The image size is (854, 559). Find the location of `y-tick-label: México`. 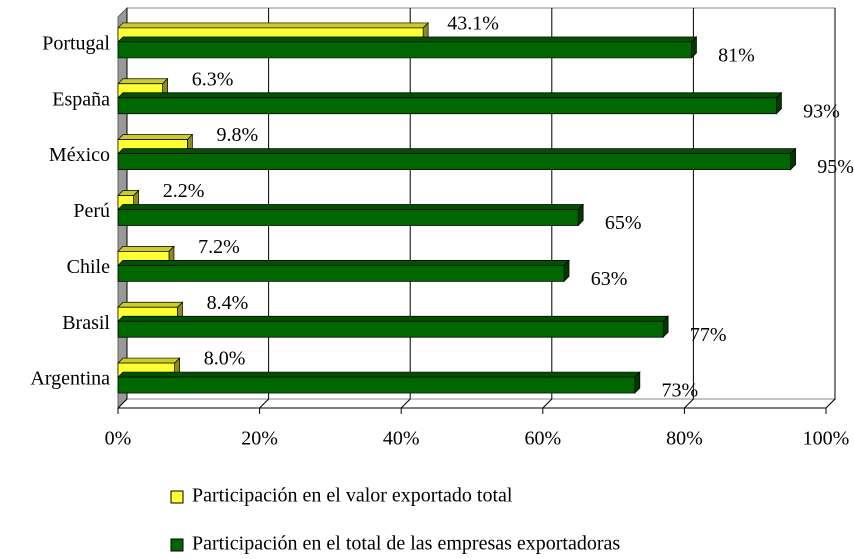

y-tick-label: México is located at coordinates (79, 155).